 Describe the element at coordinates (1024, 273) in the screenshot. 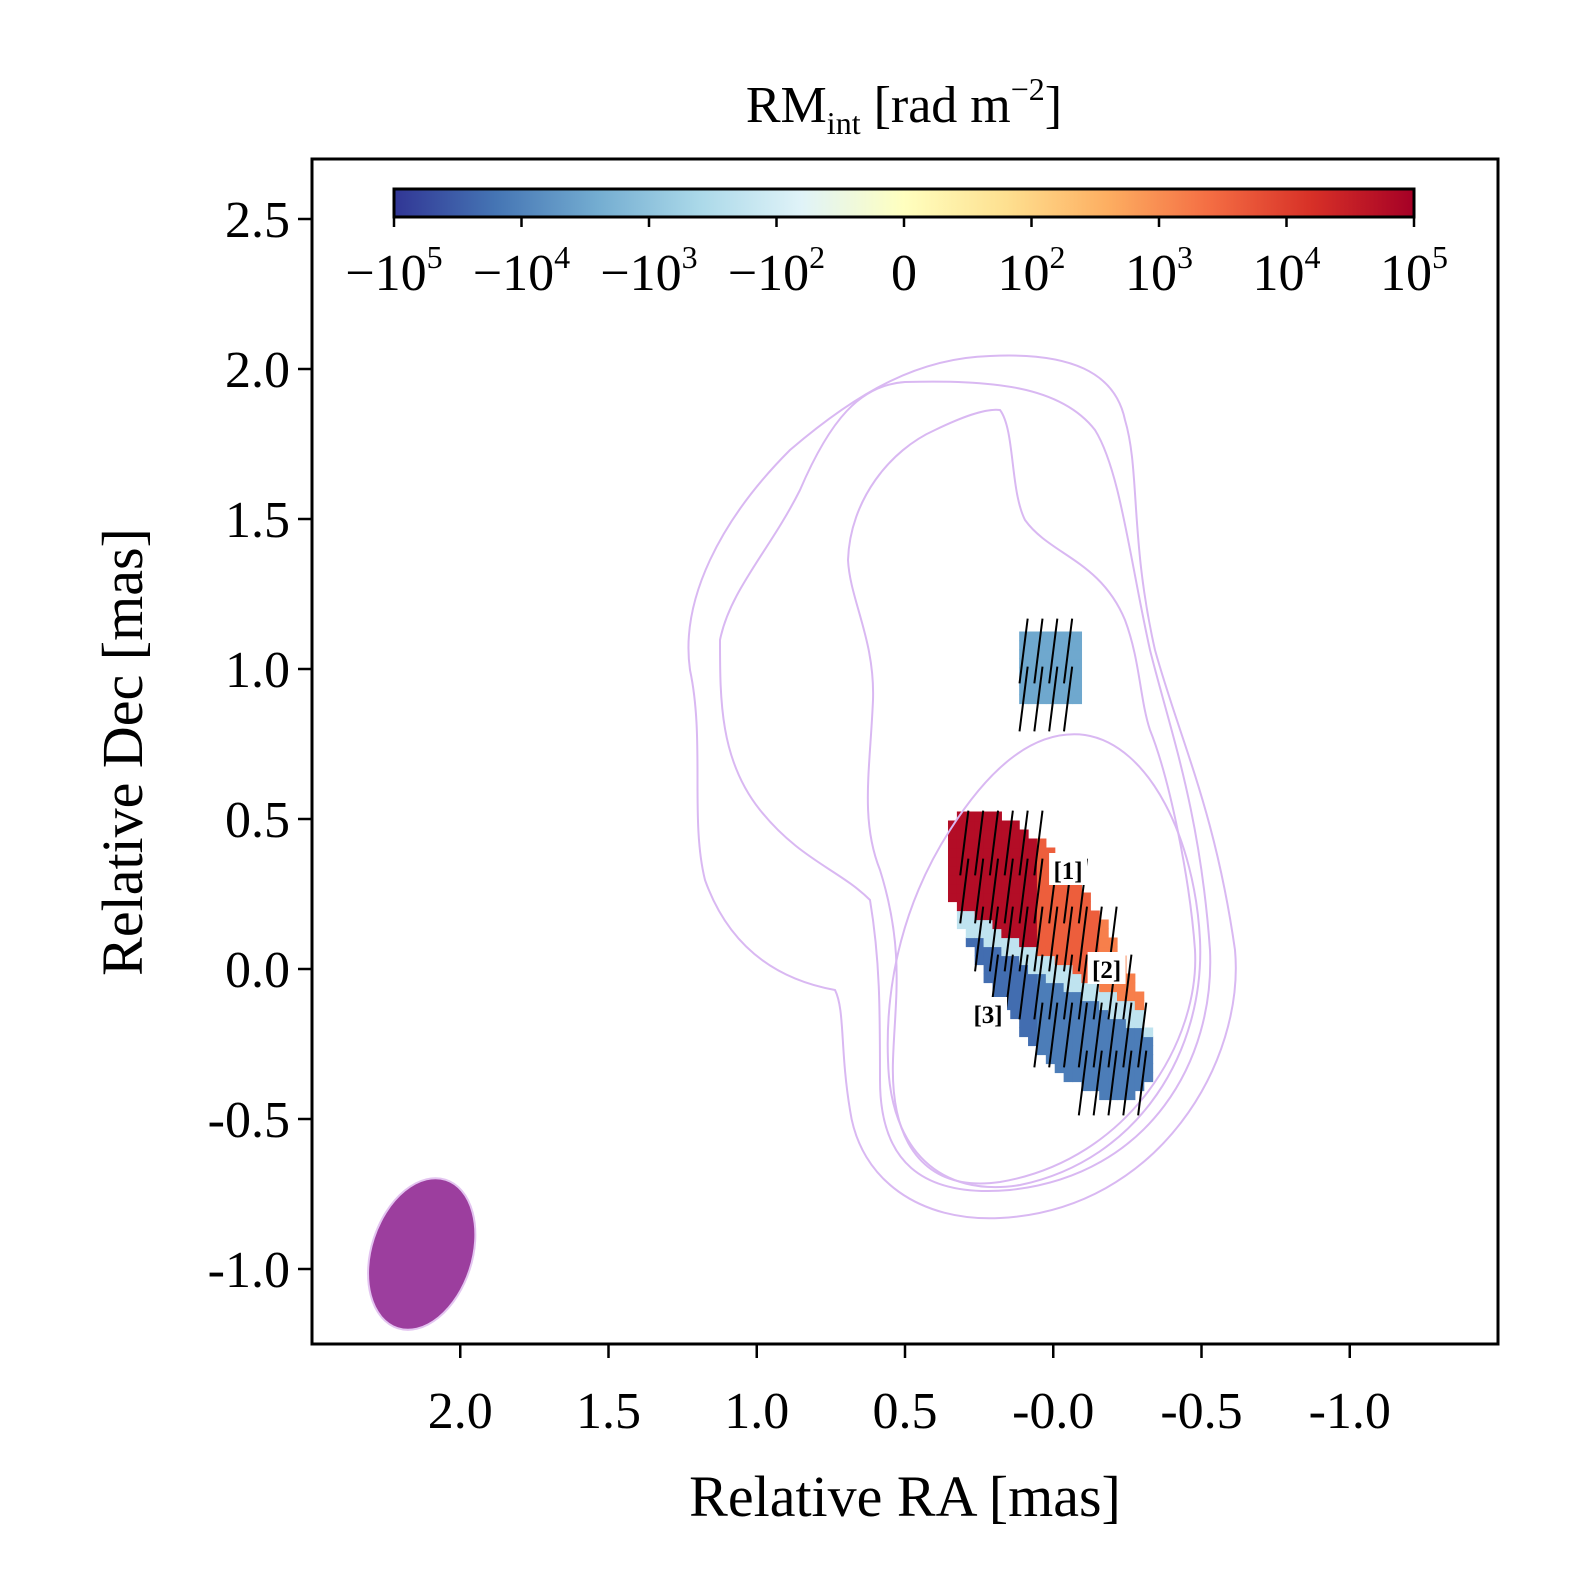

I see `colorbar-tick-base: 10` at that location.